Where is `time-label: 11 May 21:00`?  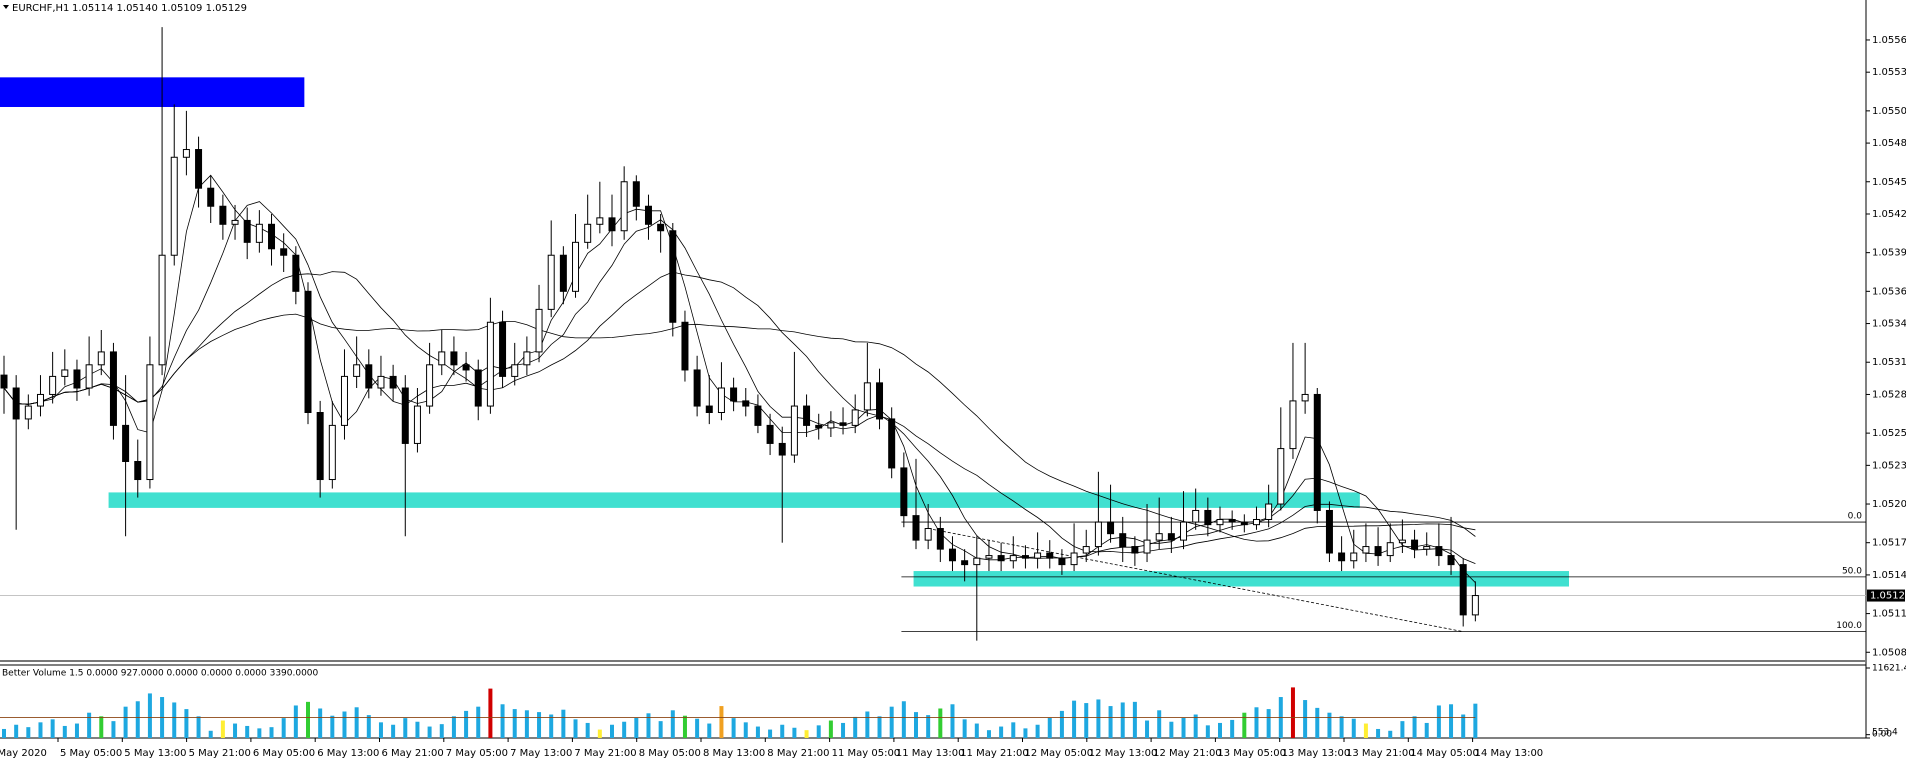
time-label: 11 May 21:00 is located at coordinates (994, 753).